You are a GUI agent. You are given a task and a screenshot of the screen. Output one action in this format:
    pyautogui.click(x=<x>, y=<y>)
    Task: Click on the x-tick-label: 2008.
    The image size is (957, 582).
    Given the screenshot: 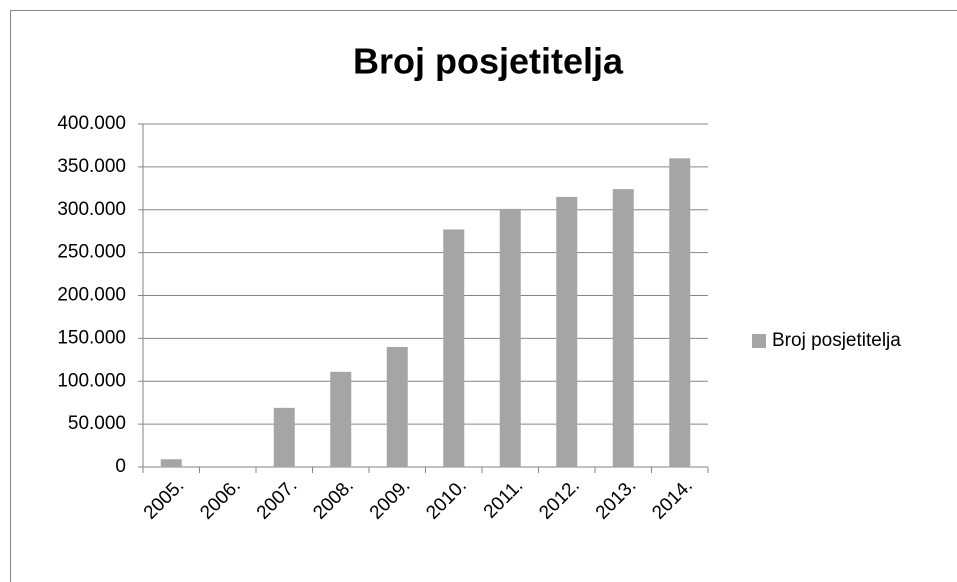 What is the action you would take?
    pyautogui.click(x=333, y=499)
    